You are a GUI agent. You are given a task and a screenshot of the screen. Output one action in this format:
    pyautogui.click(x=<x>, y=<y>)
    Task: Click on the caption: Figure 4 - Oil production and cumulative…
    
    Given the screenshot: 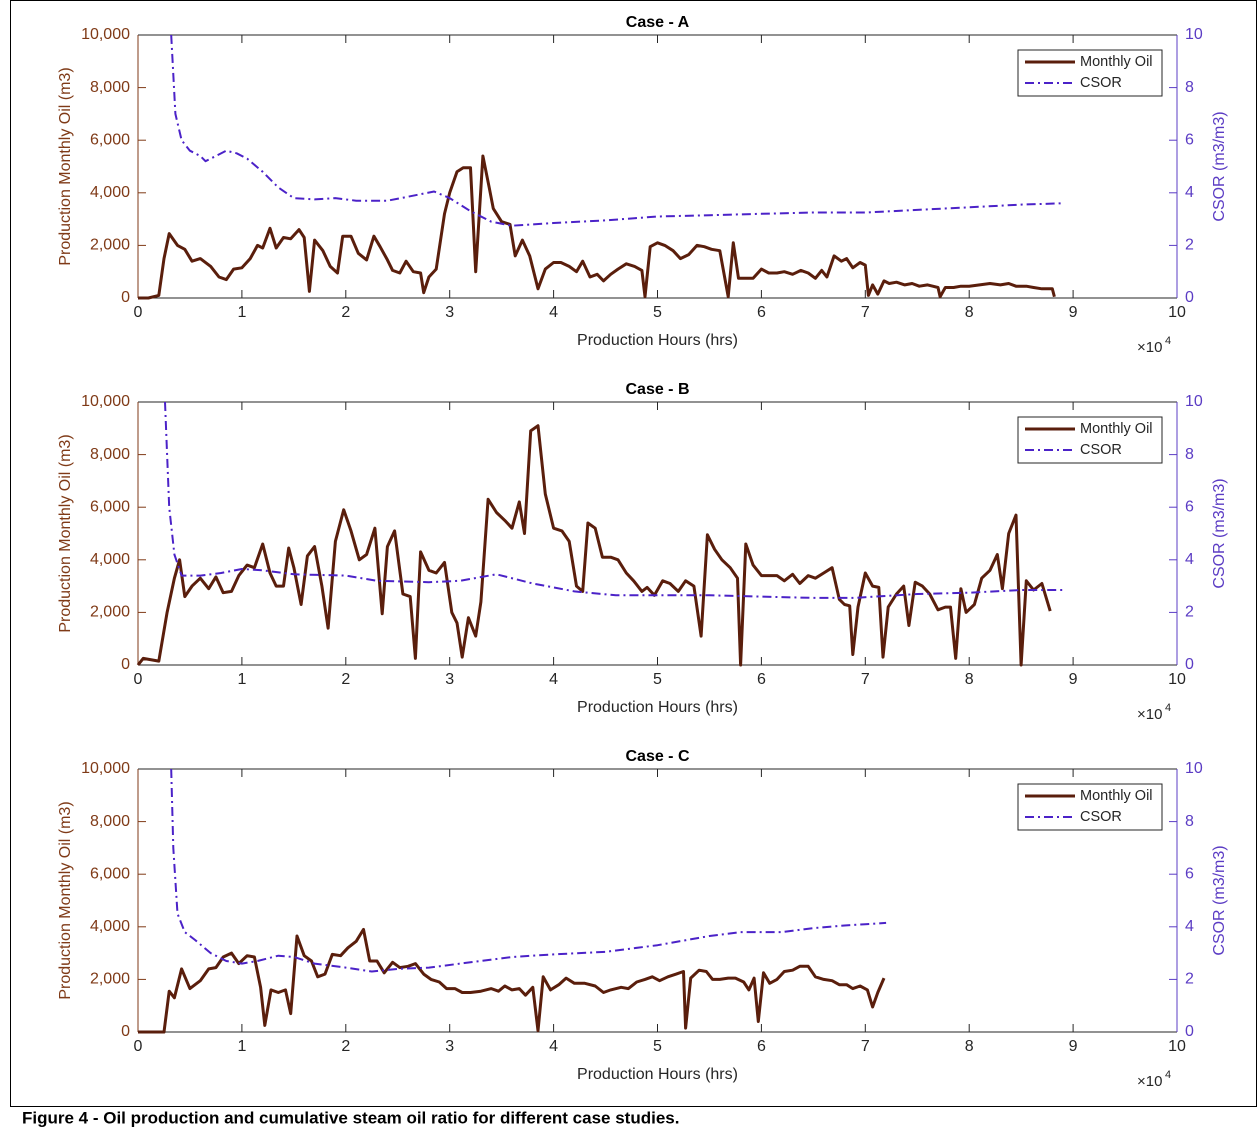 What is the action you would take?
    pyautogui.click(x=350, y=1117)
    